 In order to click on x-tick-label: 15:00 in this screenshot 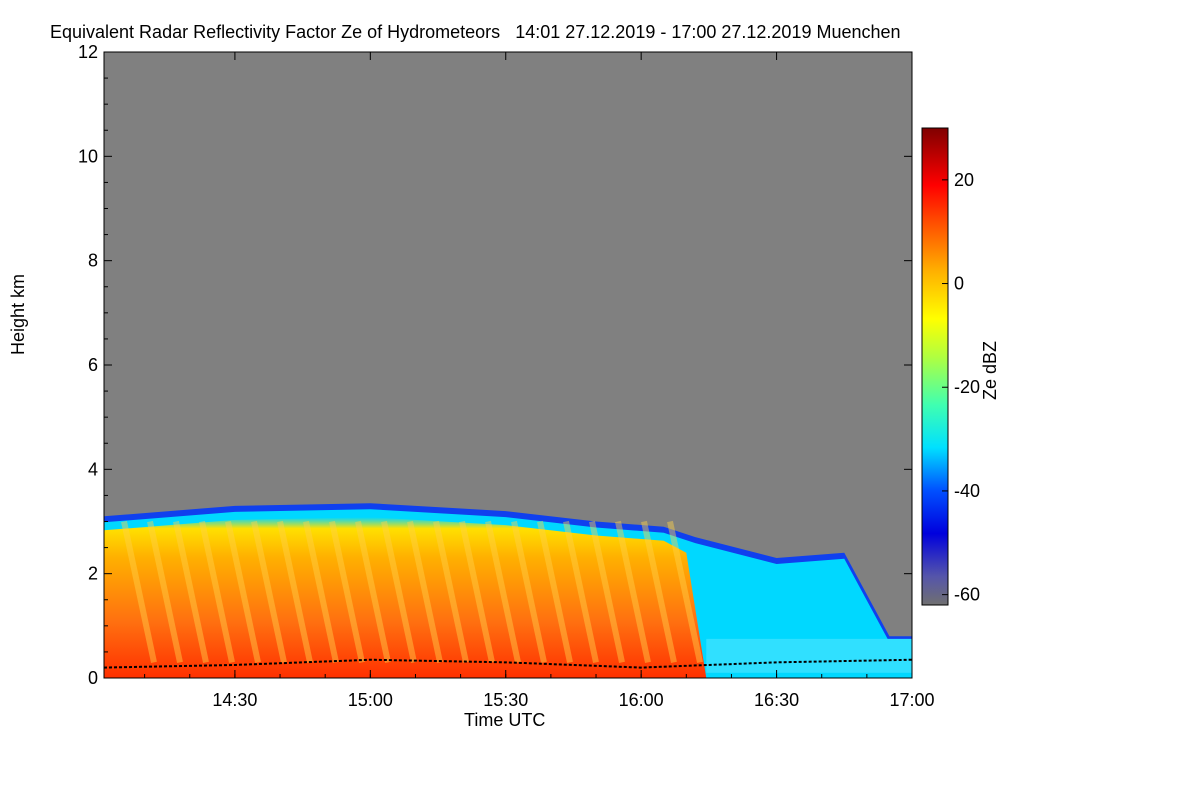, I will do `click(370, 700)`.